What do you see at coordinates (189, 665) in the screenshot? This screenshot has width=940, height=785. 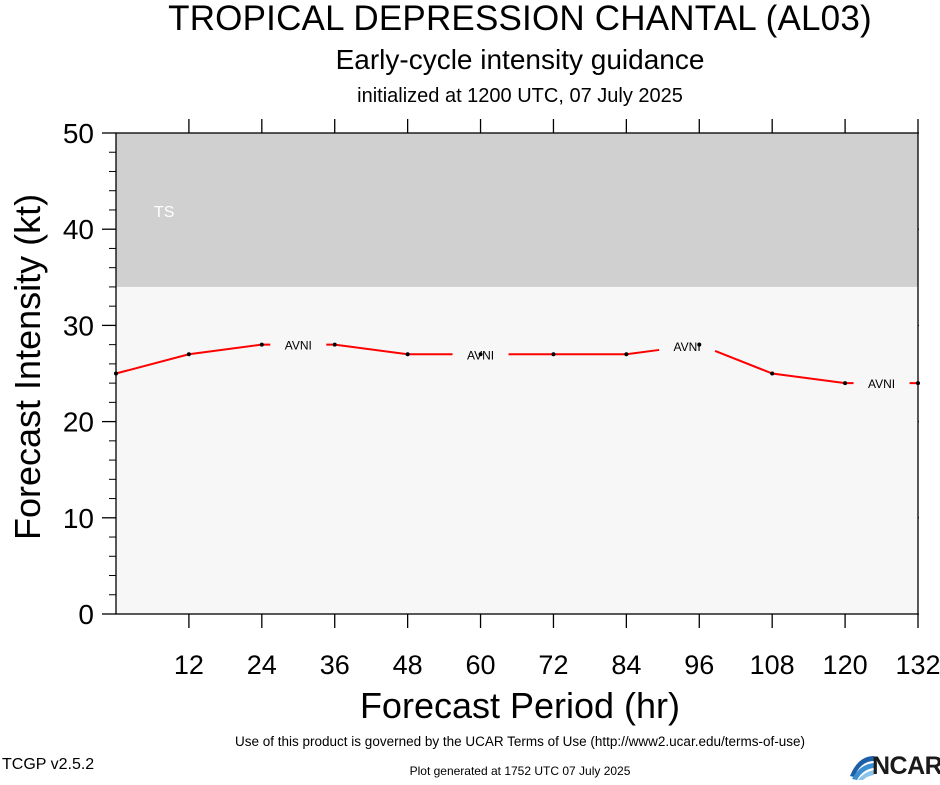 I see `x-tick-label: 12` at bounding box center [189, 665].